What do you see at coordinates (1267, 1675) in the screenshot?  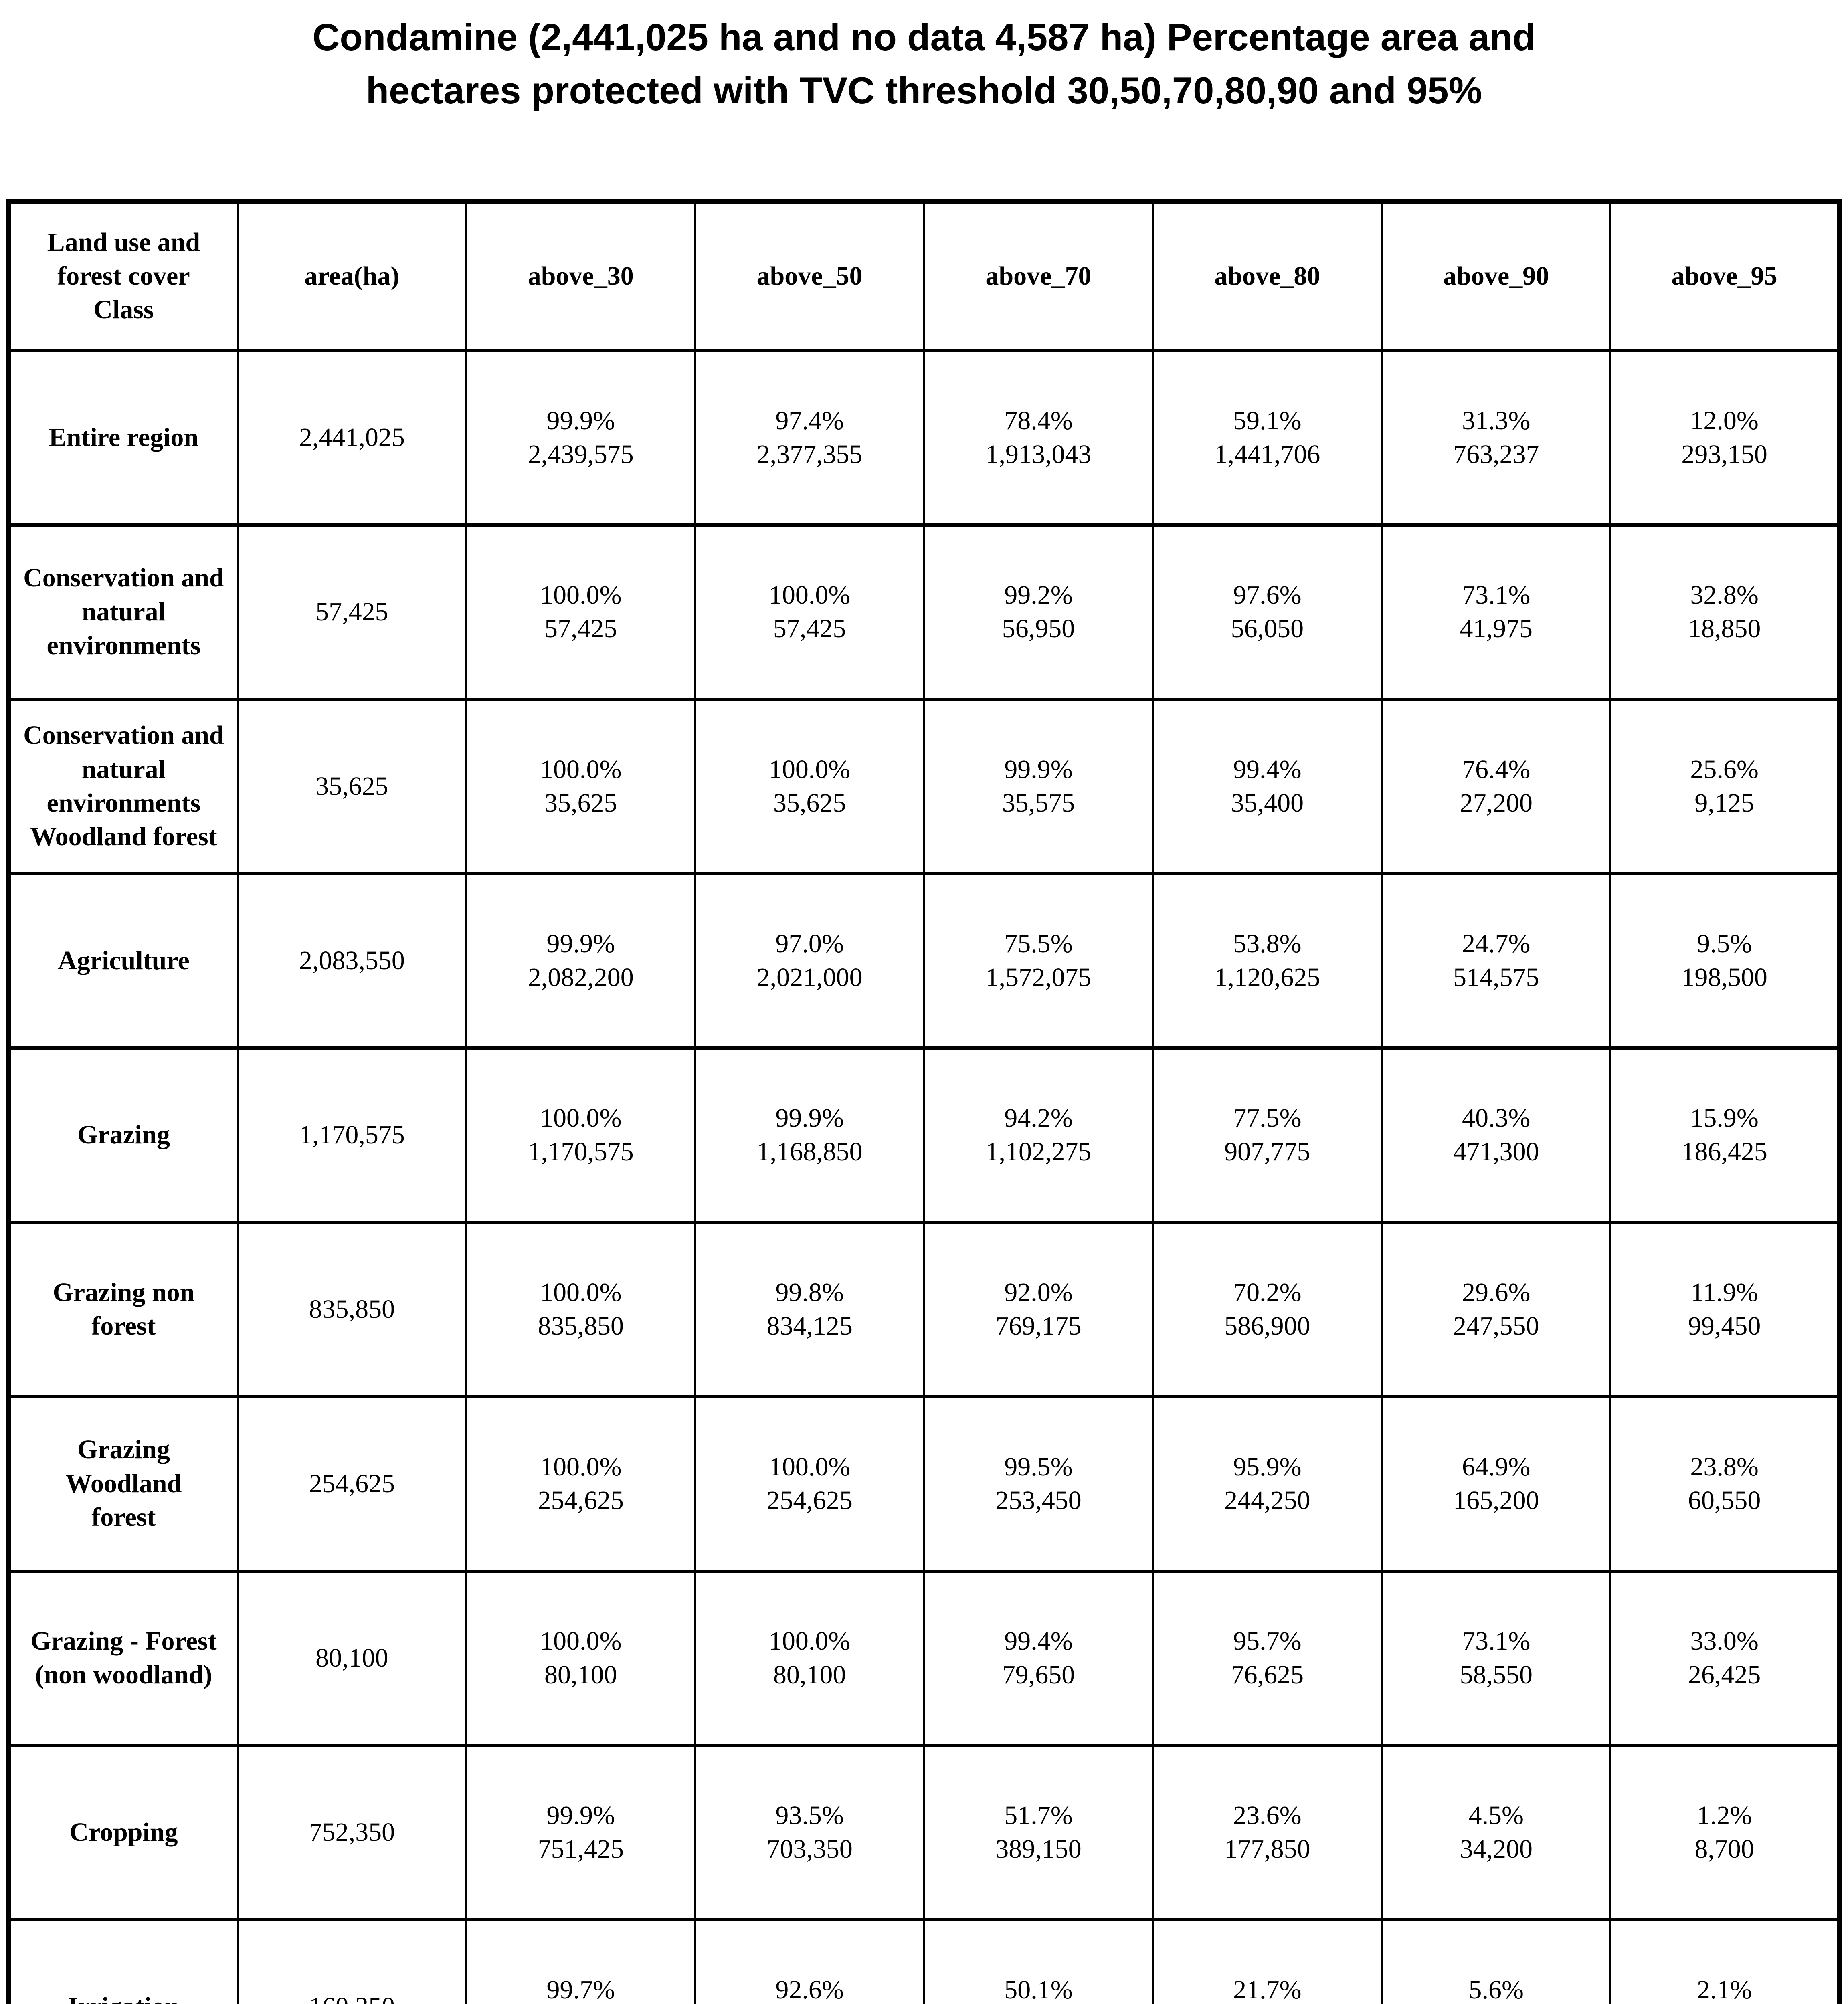 I see `ha-value: 76,625` at bounding box center [1267, 1675].